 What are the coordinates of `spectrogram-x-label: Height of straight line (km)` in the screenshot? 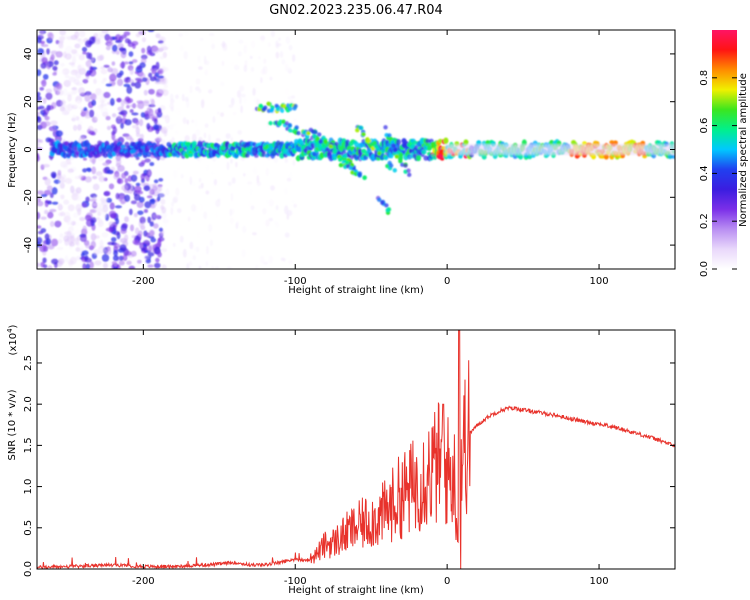 It's located at (356, 290).